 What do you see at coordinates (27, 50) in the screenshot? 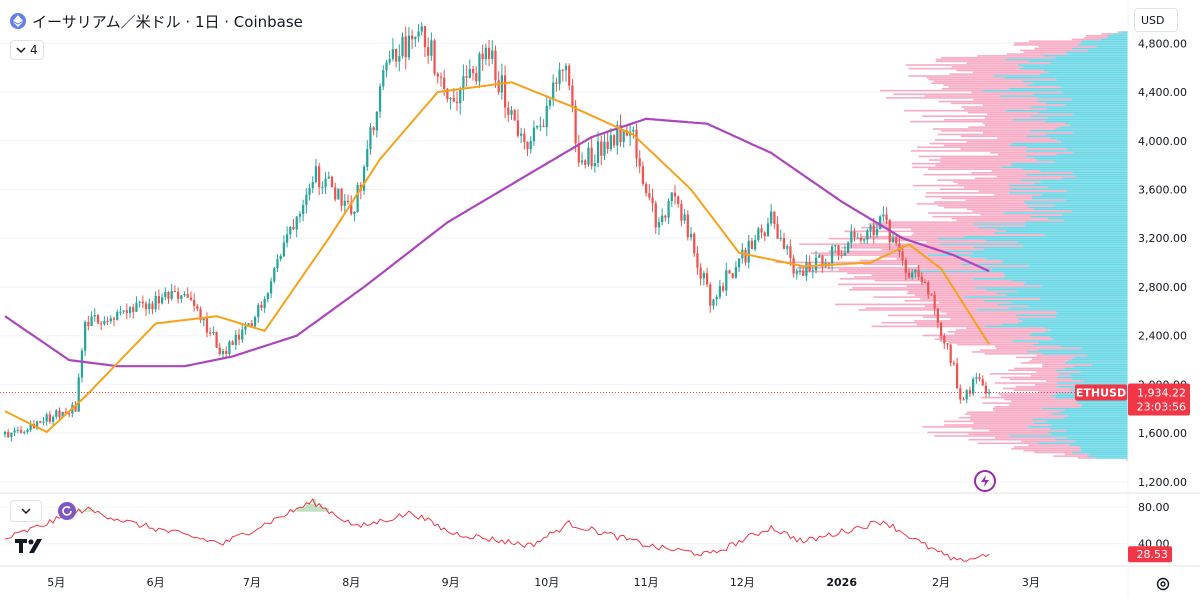
I see `indicator-toggle: 4` at bounding box center [27, 50].